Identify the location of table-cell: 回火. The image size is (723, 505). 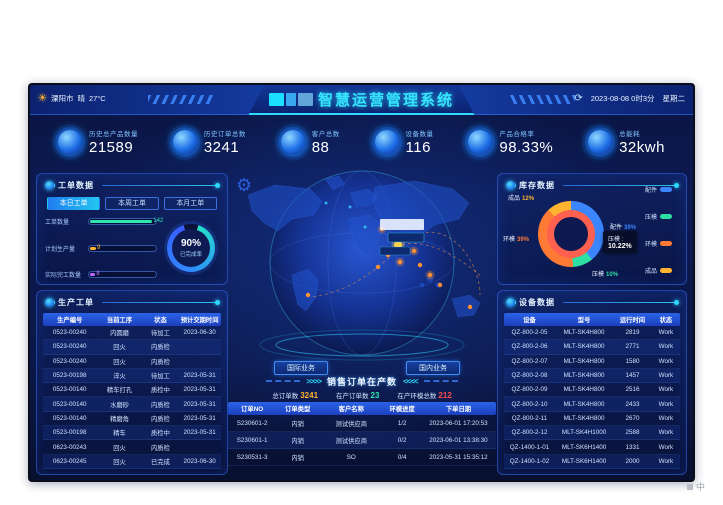
(119, 462).